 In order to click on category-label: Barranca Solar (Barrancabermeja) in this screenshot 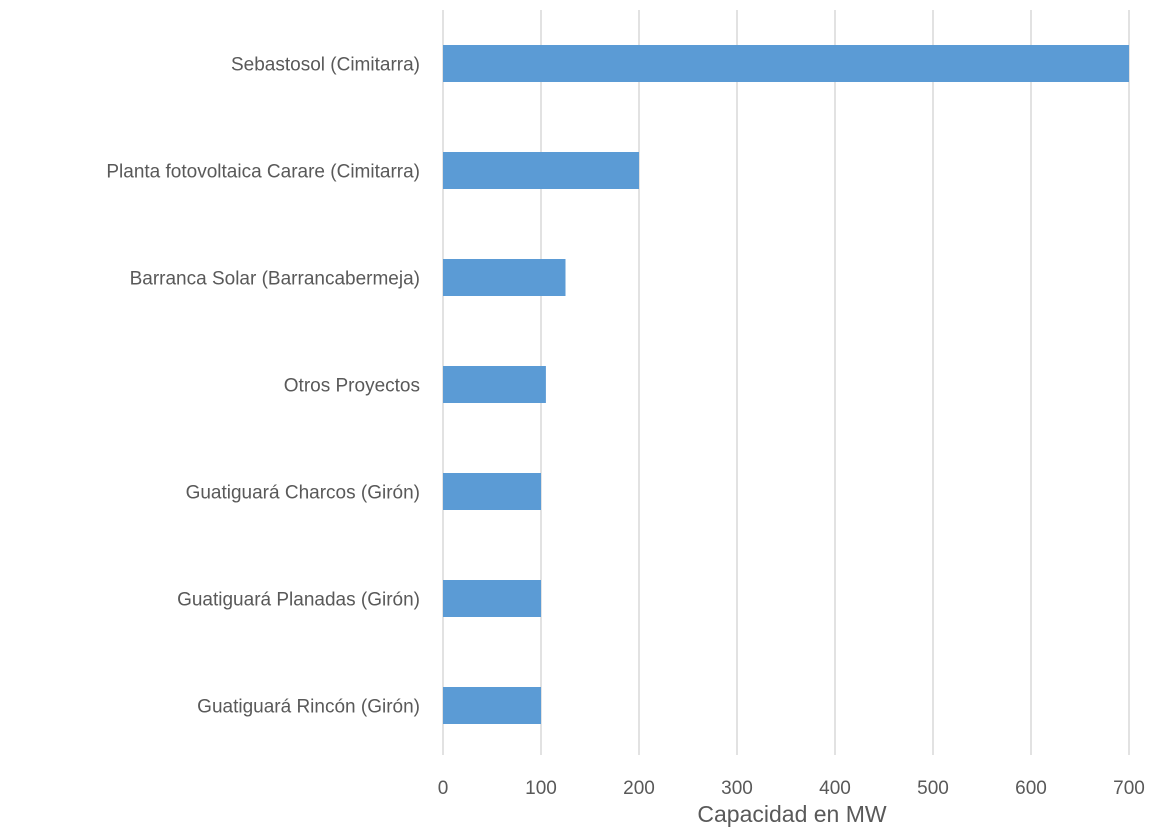, I will do `click(275, 279)`.